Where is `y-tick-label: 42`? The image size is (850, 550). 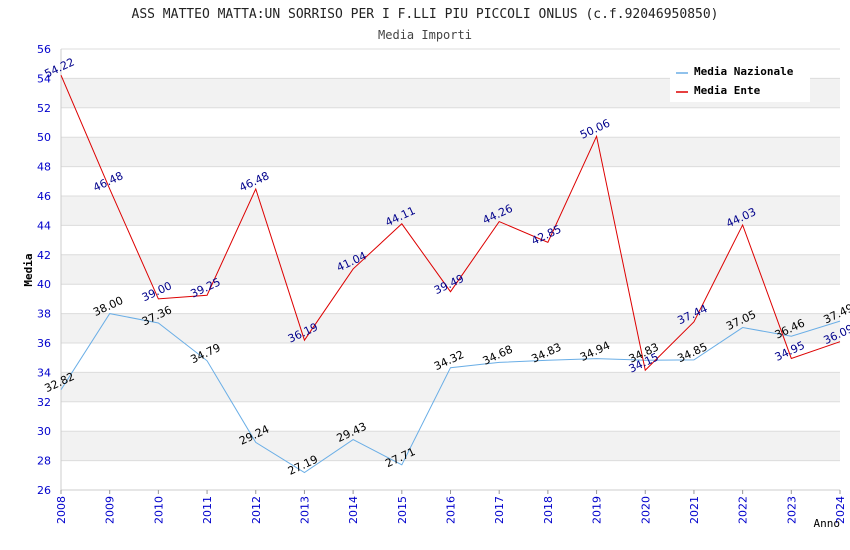 y-tick-label: 42 is located at coordinates (44, 255).